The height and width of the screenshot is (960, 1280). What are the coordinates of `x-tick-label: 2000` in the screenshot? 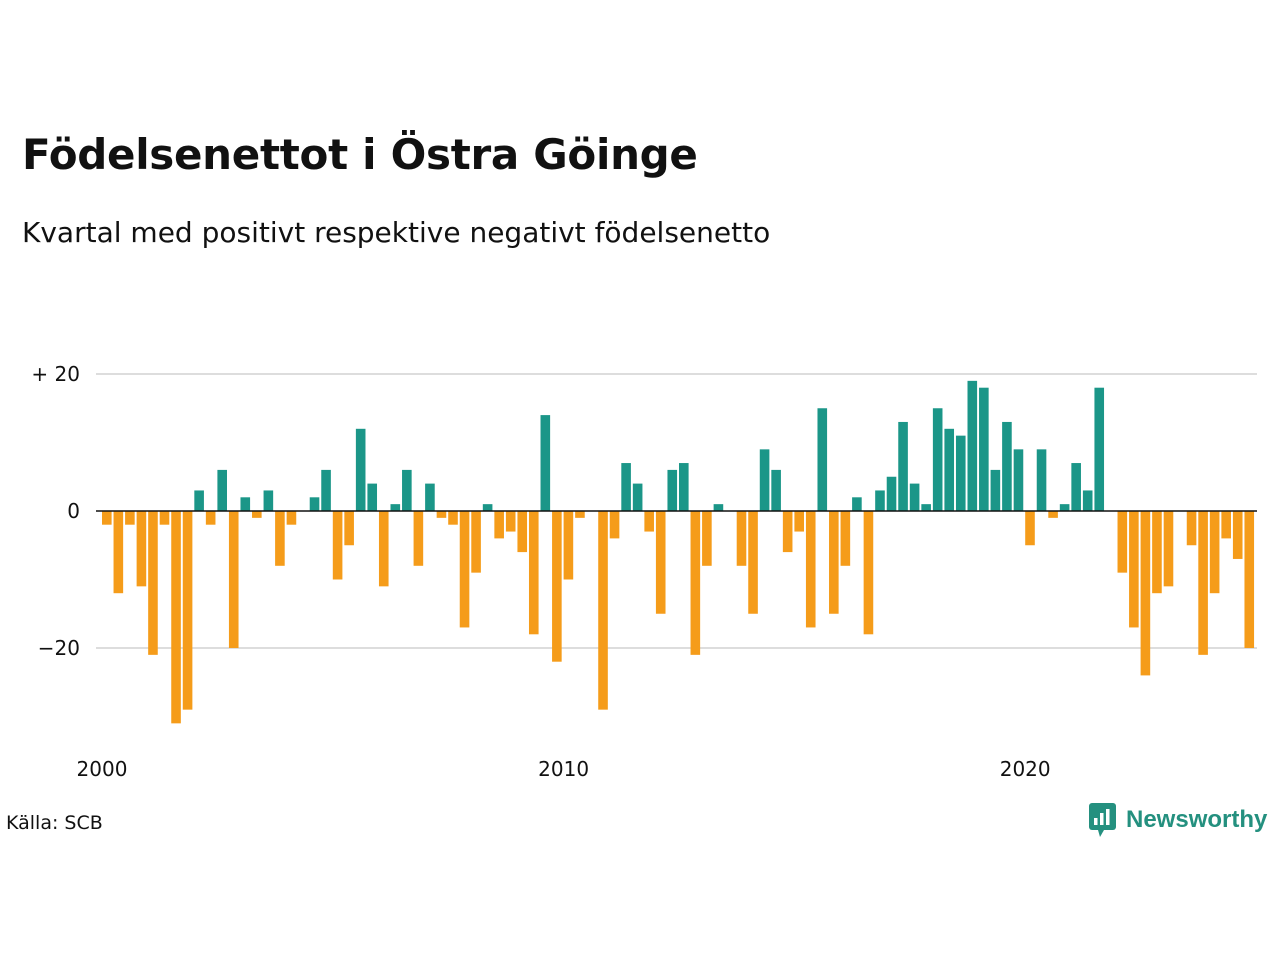 It's located at (102, 769).